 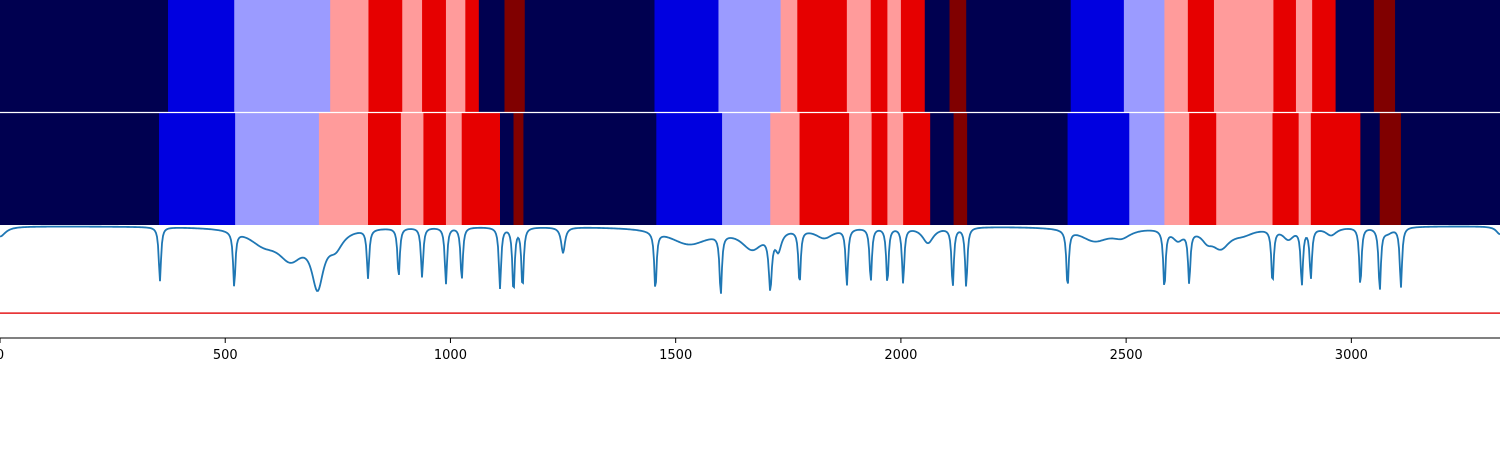 What do you see at coordinates (900, 355) in the screenshot?
I see `x-tick-label-2000: 2000` at bounding box center [900, 355].